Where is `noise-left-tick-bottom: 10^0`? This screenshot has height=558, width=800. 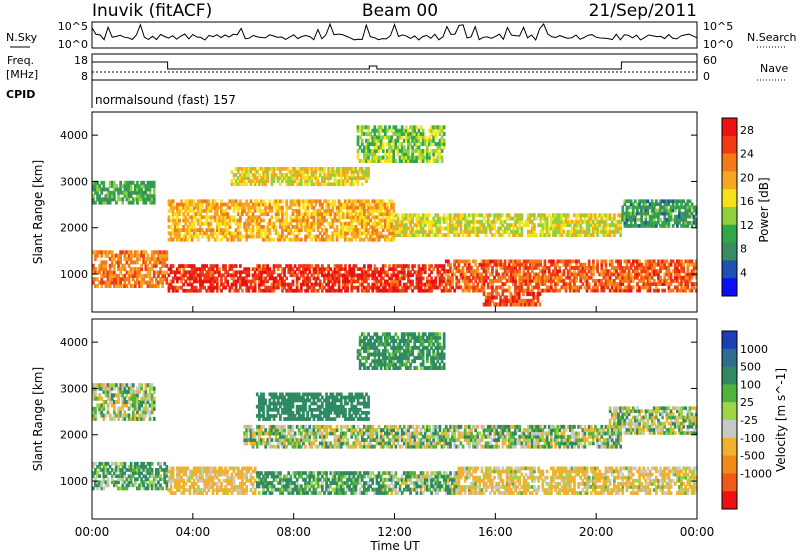 noise-left-tick-bottom: 10^0 is located at coordinates (73, 44).